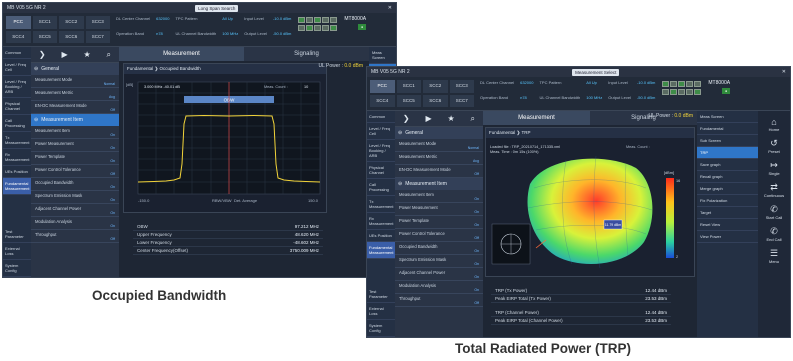 This screenshot has height=361, width=793. Describe the element at coordinates (217, 8) in the screenshot. I see `search-box: Long Span Search` at that location.